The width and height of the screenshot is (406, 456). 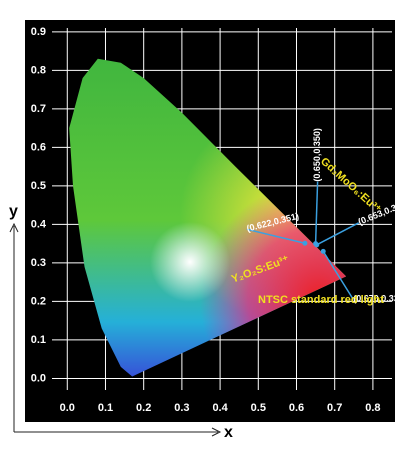 I want to click on x-axis-label: x, so click(x=228, y=432).